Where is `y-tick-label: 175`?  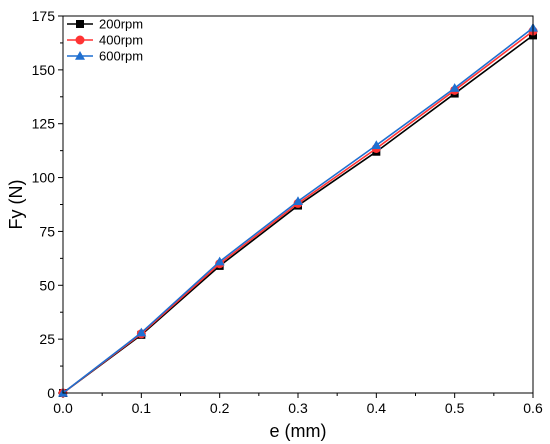
y-tick-label: 175 is located at coordinates (44, 16).